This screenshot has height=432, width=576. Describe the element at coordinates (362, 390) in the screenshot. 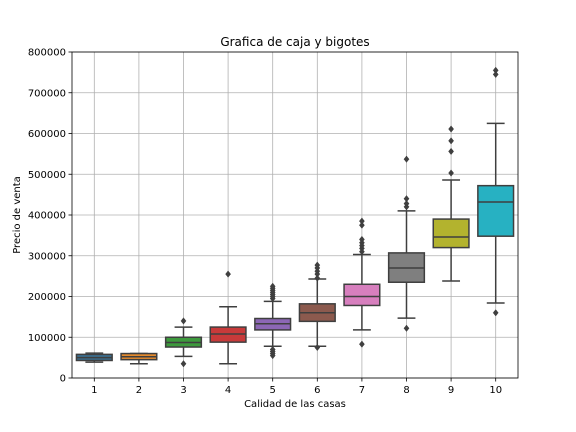

I see `x-tick-label: 7` at that location.